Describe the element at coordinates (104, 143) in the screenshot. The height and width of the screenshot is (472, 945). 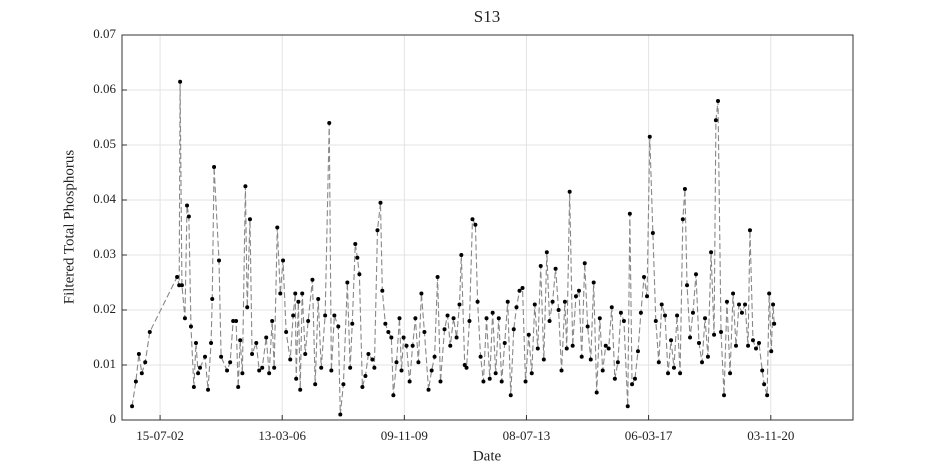
I see `y-tick-label: 0.05` at that location.